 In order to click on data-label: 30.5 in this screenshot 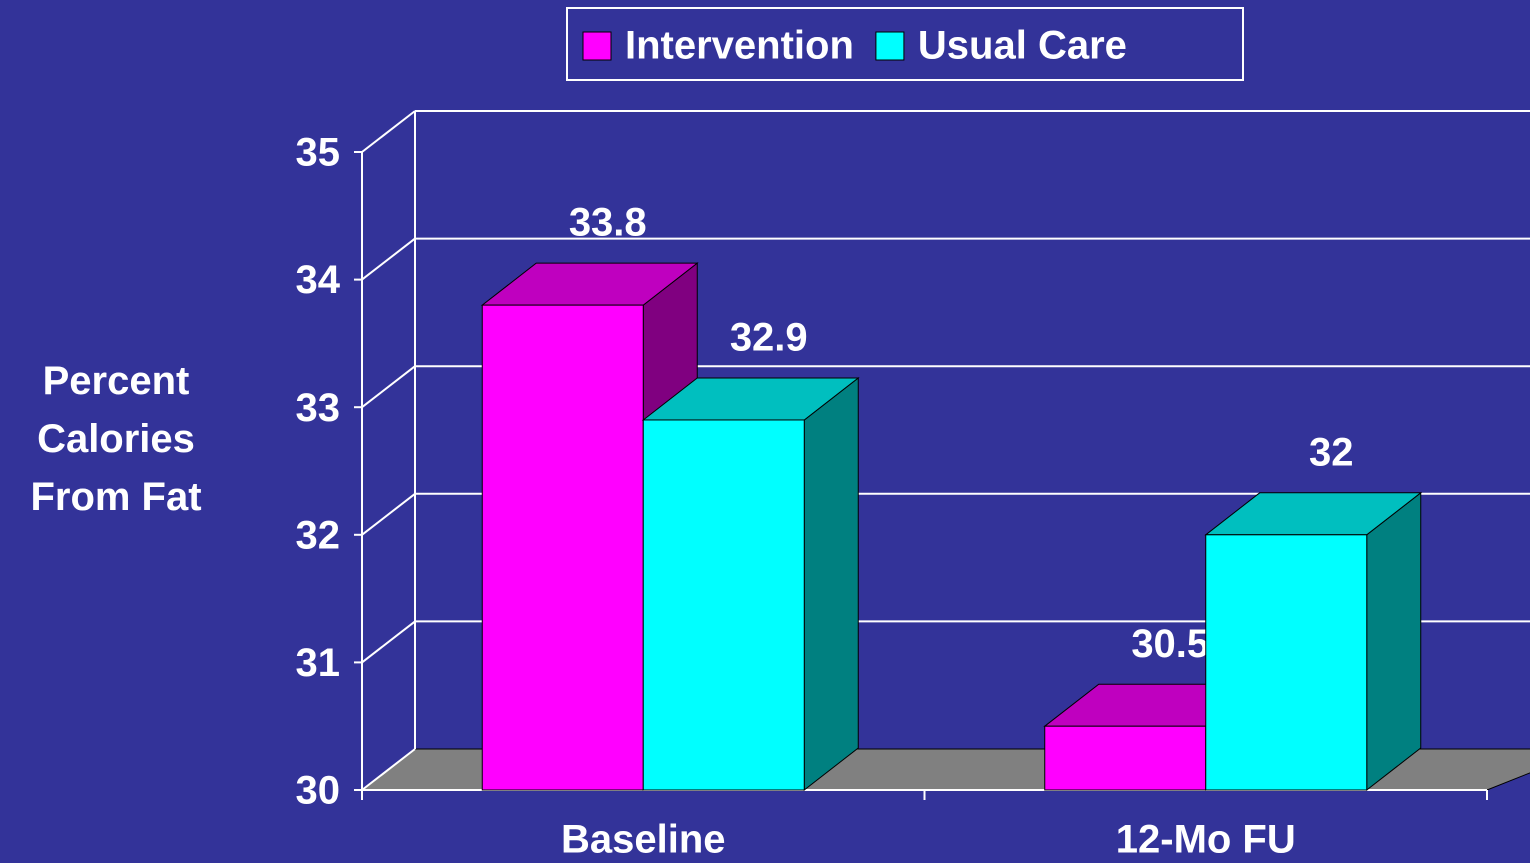, I will do `click(1170, 644)`.